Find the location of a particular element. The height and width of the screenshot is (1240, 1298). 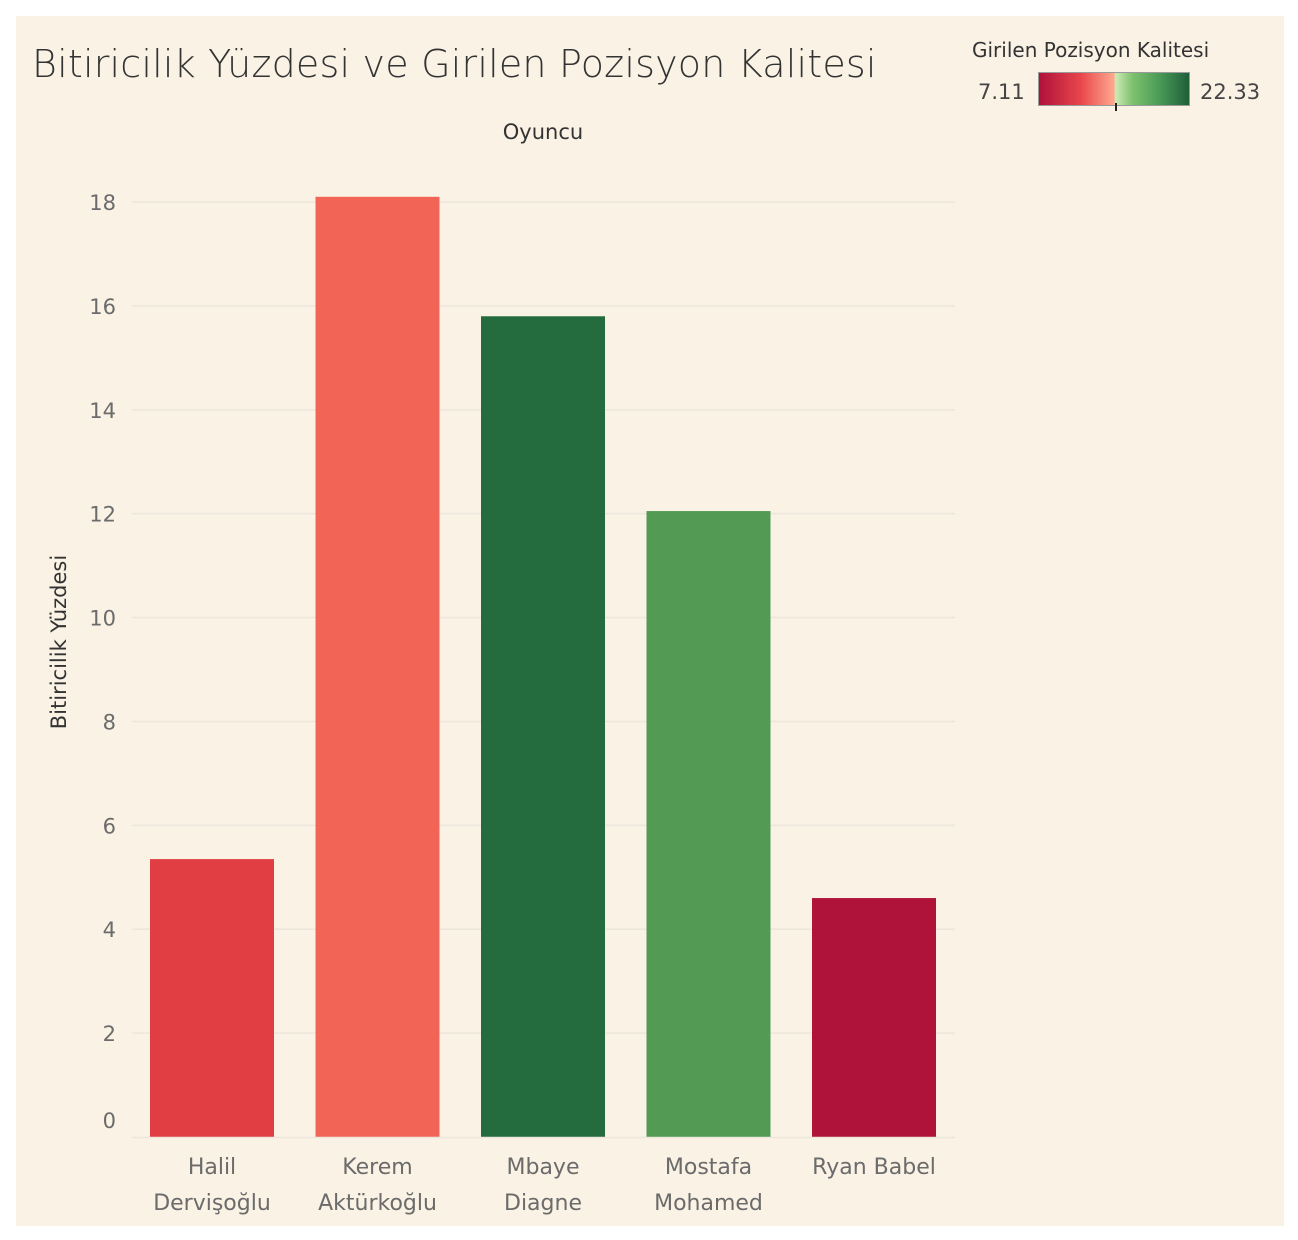

x-category-label: Diagne is located at coordinates (543, 1203).